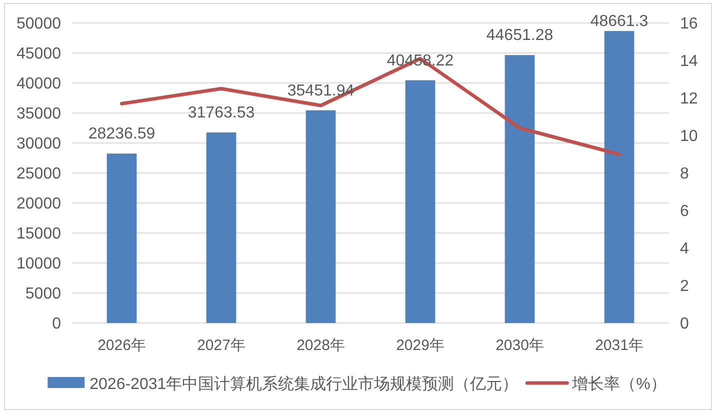 The image size is (718, 417). I want to click on x-tick: 2029年, so click(420, 345).